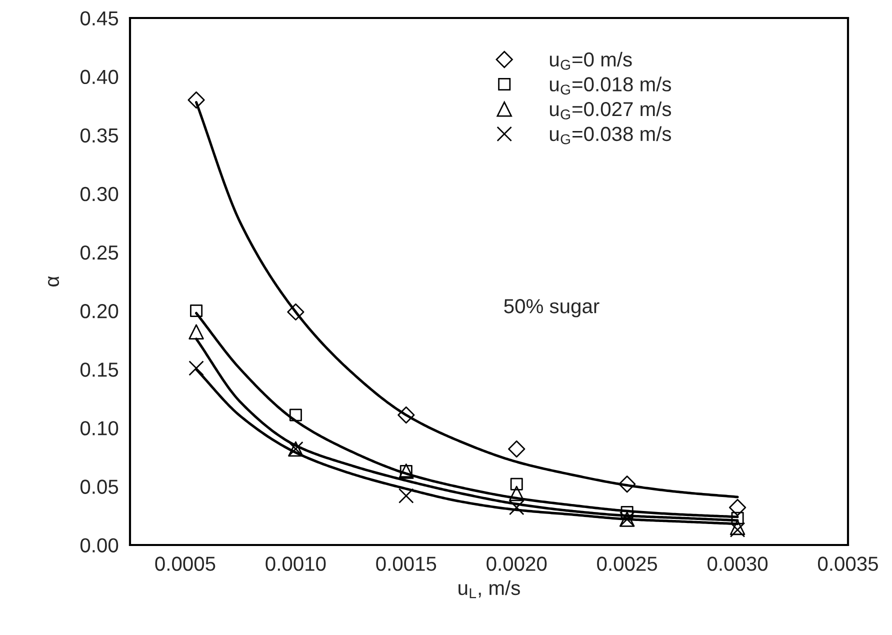 This screenshot has width=892, height=635. Describe the element at coordinates (848, 563) in the screenshot. I see `x-tick-label: 0.0035` at that location.